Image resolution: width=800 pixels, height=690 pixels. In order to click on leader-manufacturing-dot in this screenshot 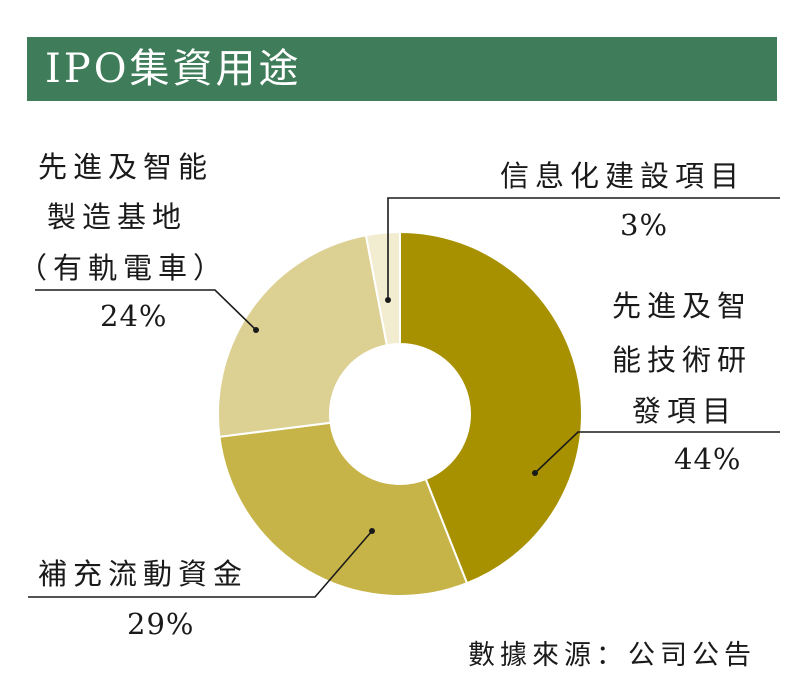, I will do `click(256, 330)`.